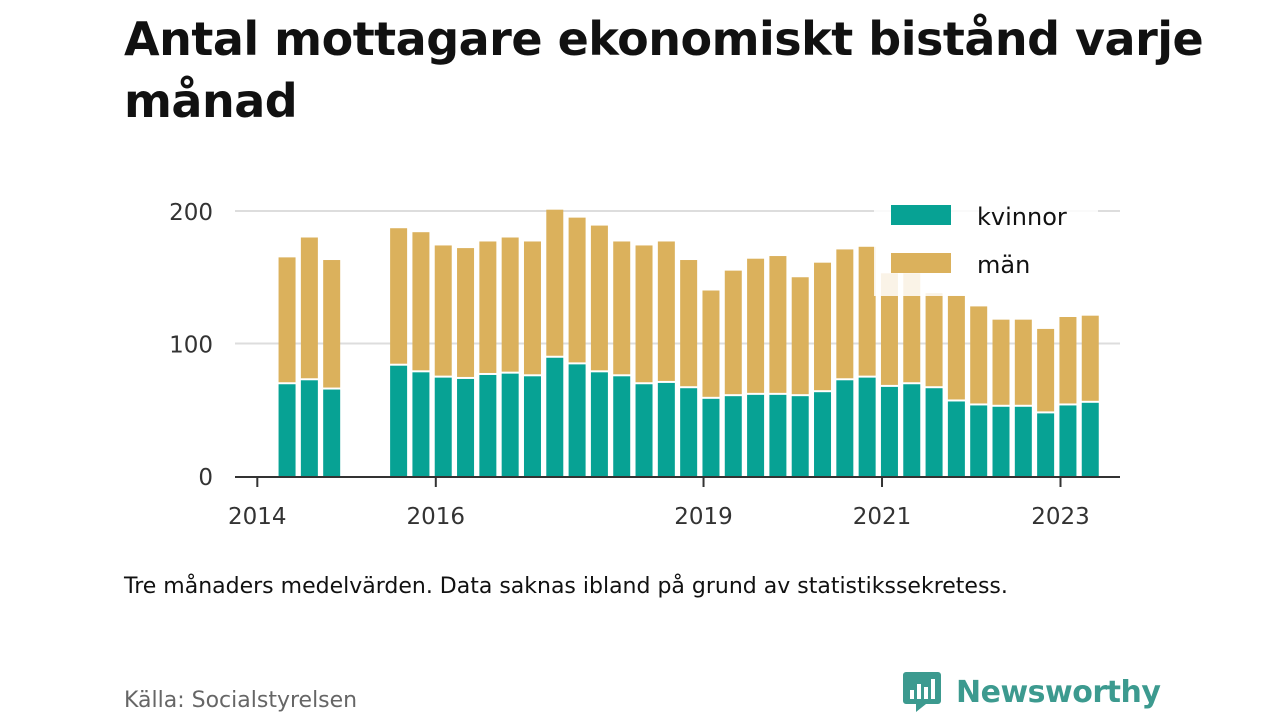  I want to click on legend-label: kvinnor, so click(1022, 217).